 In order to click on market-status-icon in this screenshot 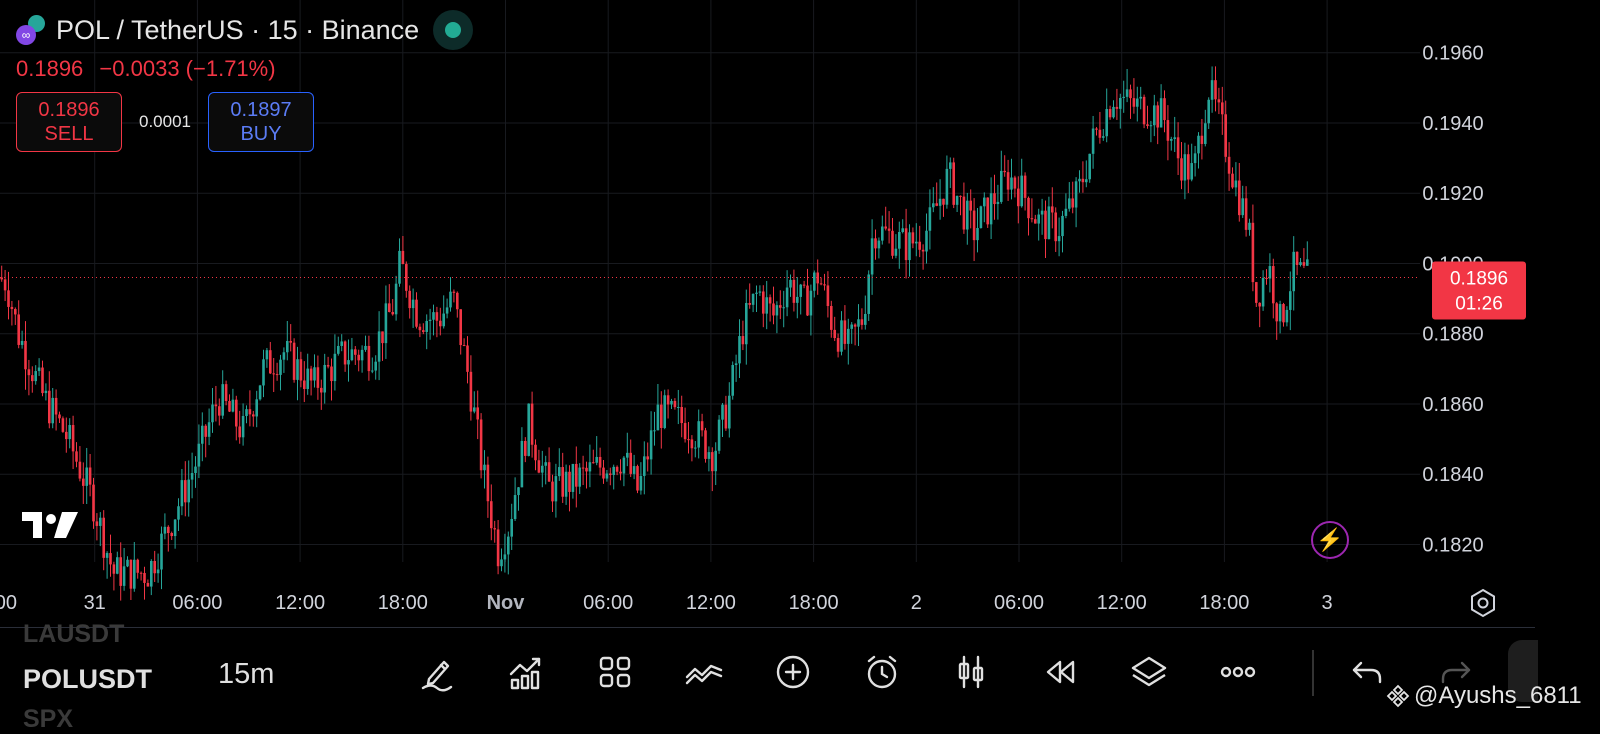, I will do `click(453, 30)`.